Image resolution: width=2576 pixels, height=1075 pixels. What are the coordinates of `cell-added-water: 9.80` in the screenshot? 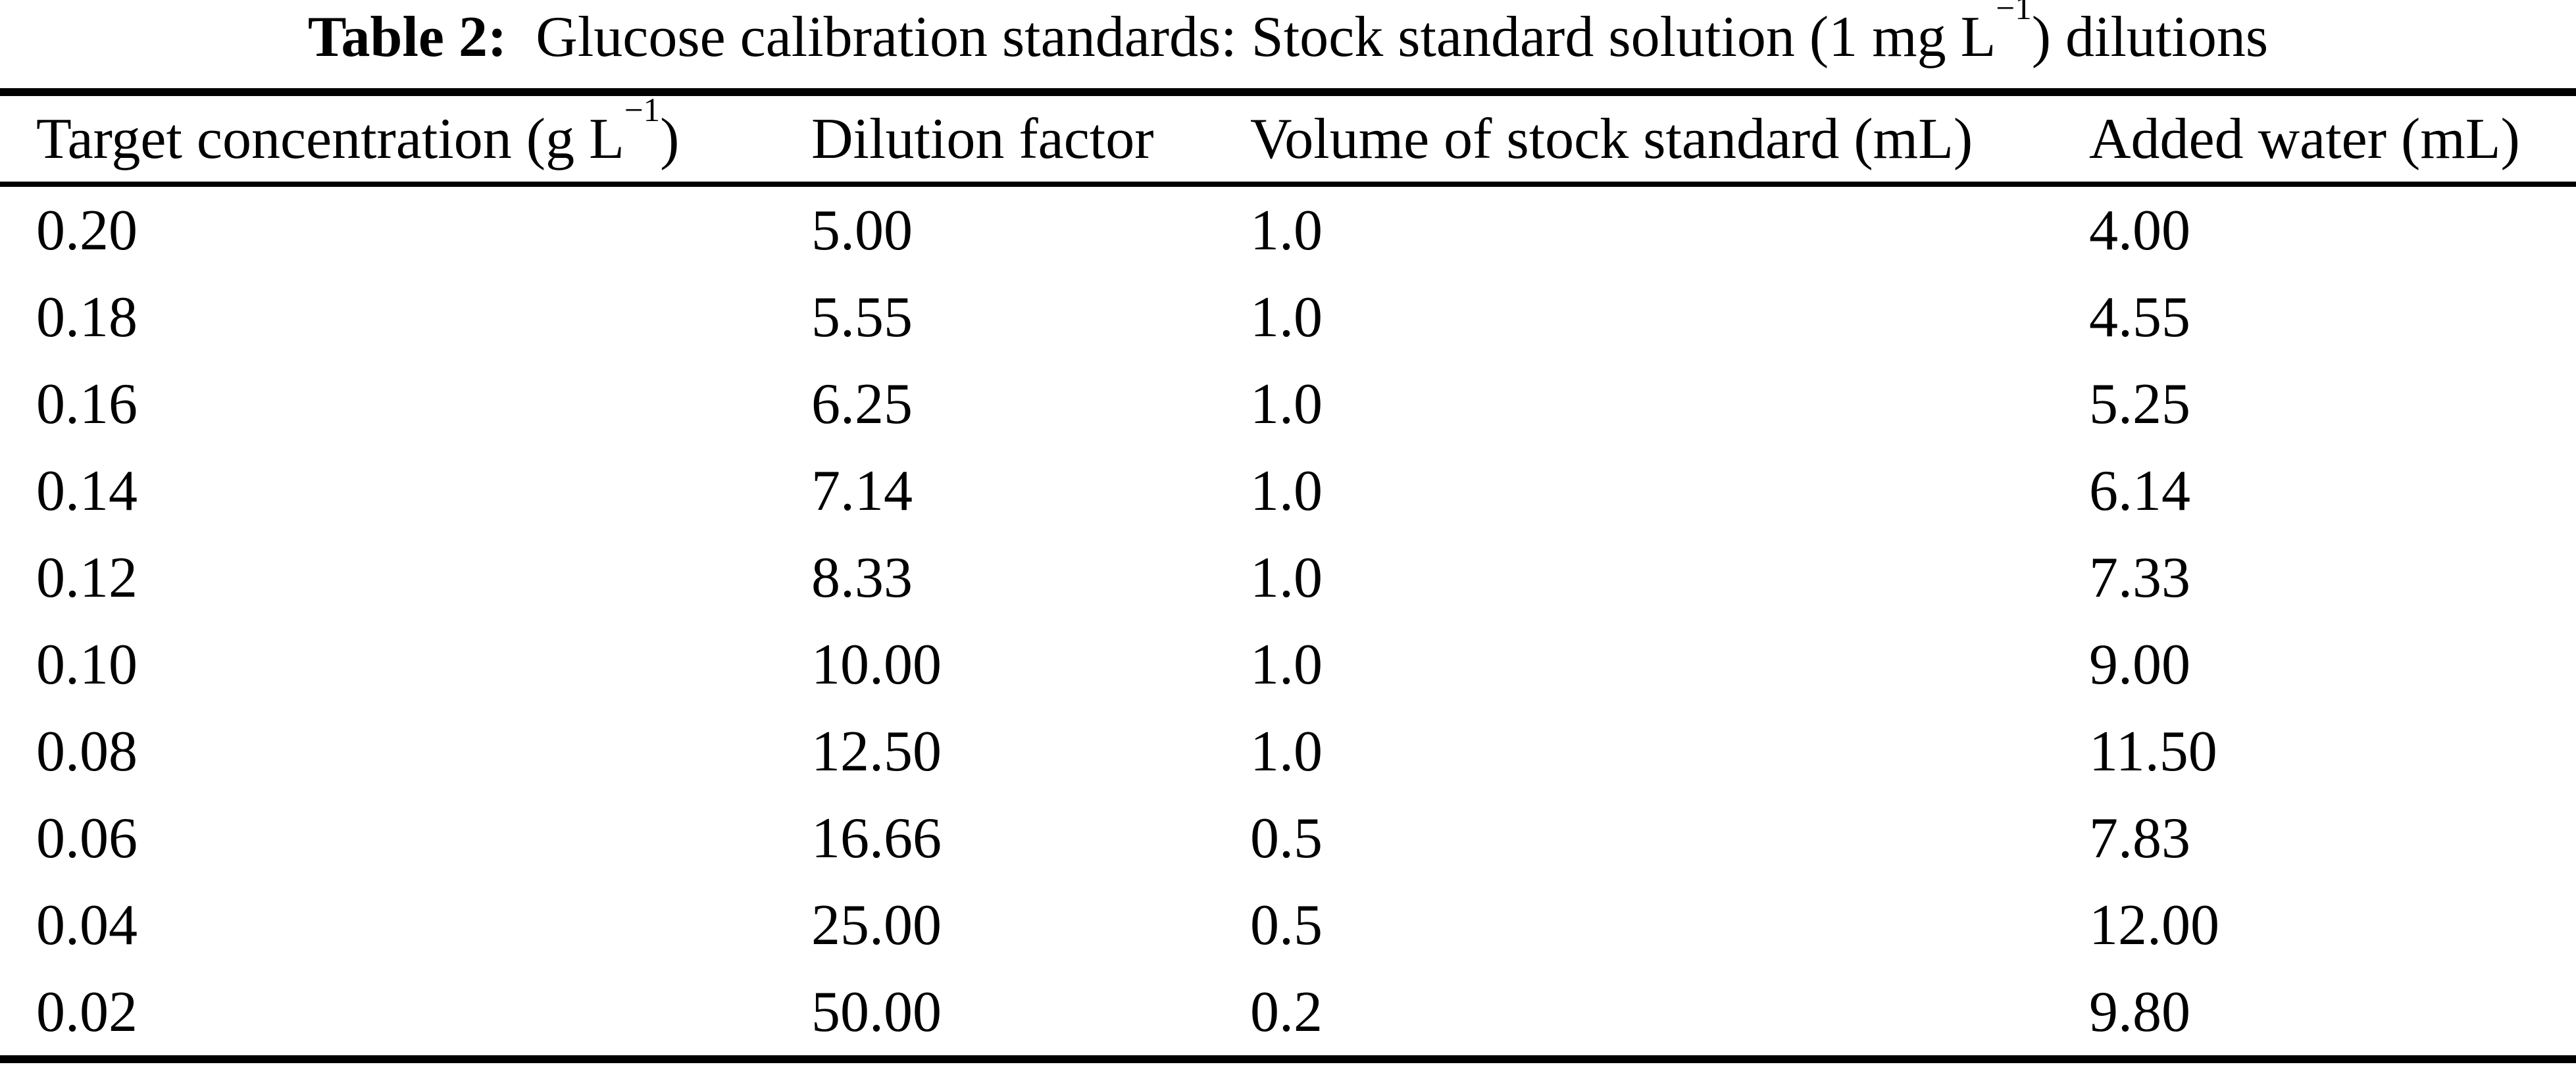 It's located at (2139, 1012).